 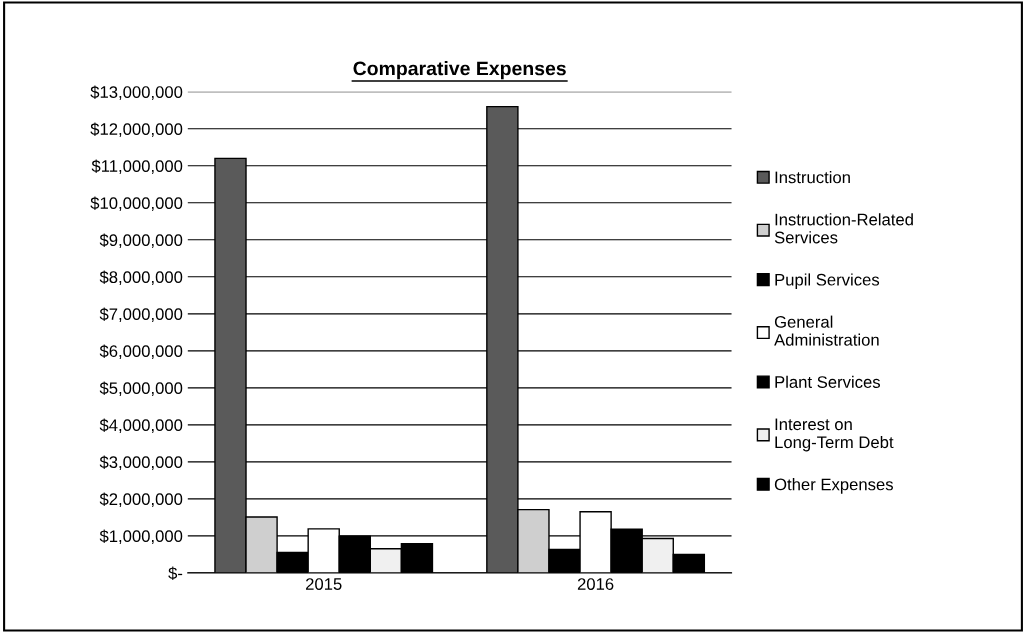 I want to click on y-tick-label: $9,000,000, so click(x=141, y=240).